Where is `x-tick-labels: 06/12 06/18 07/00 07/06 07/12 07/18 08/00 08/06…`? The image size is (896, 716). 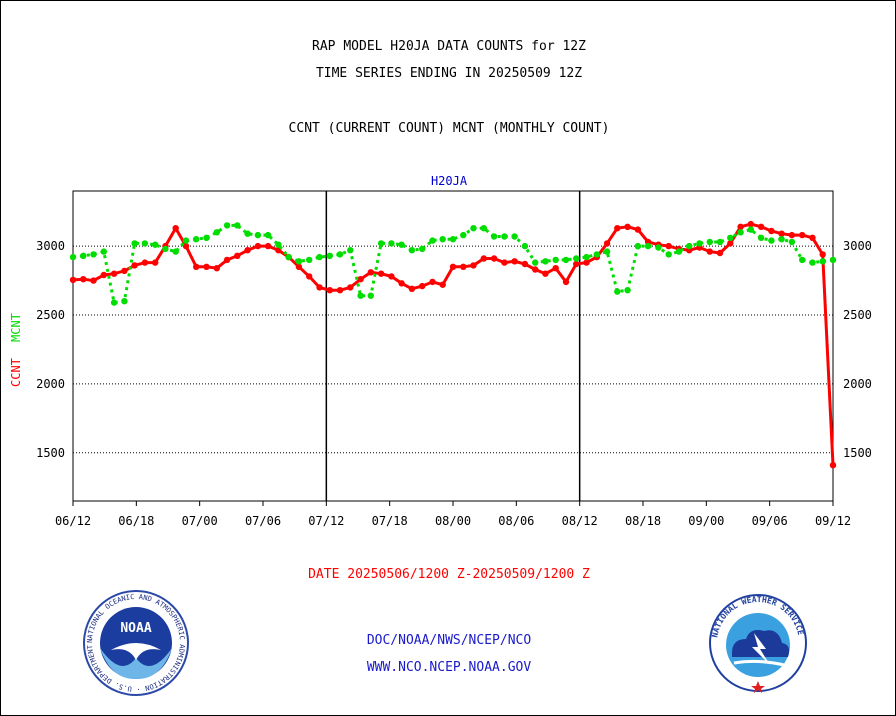 x-tick-labels: 06/12 06/18 07/00 07/06 07/12 07/18 08/00 08/06… is located at coordinates (453, 514).